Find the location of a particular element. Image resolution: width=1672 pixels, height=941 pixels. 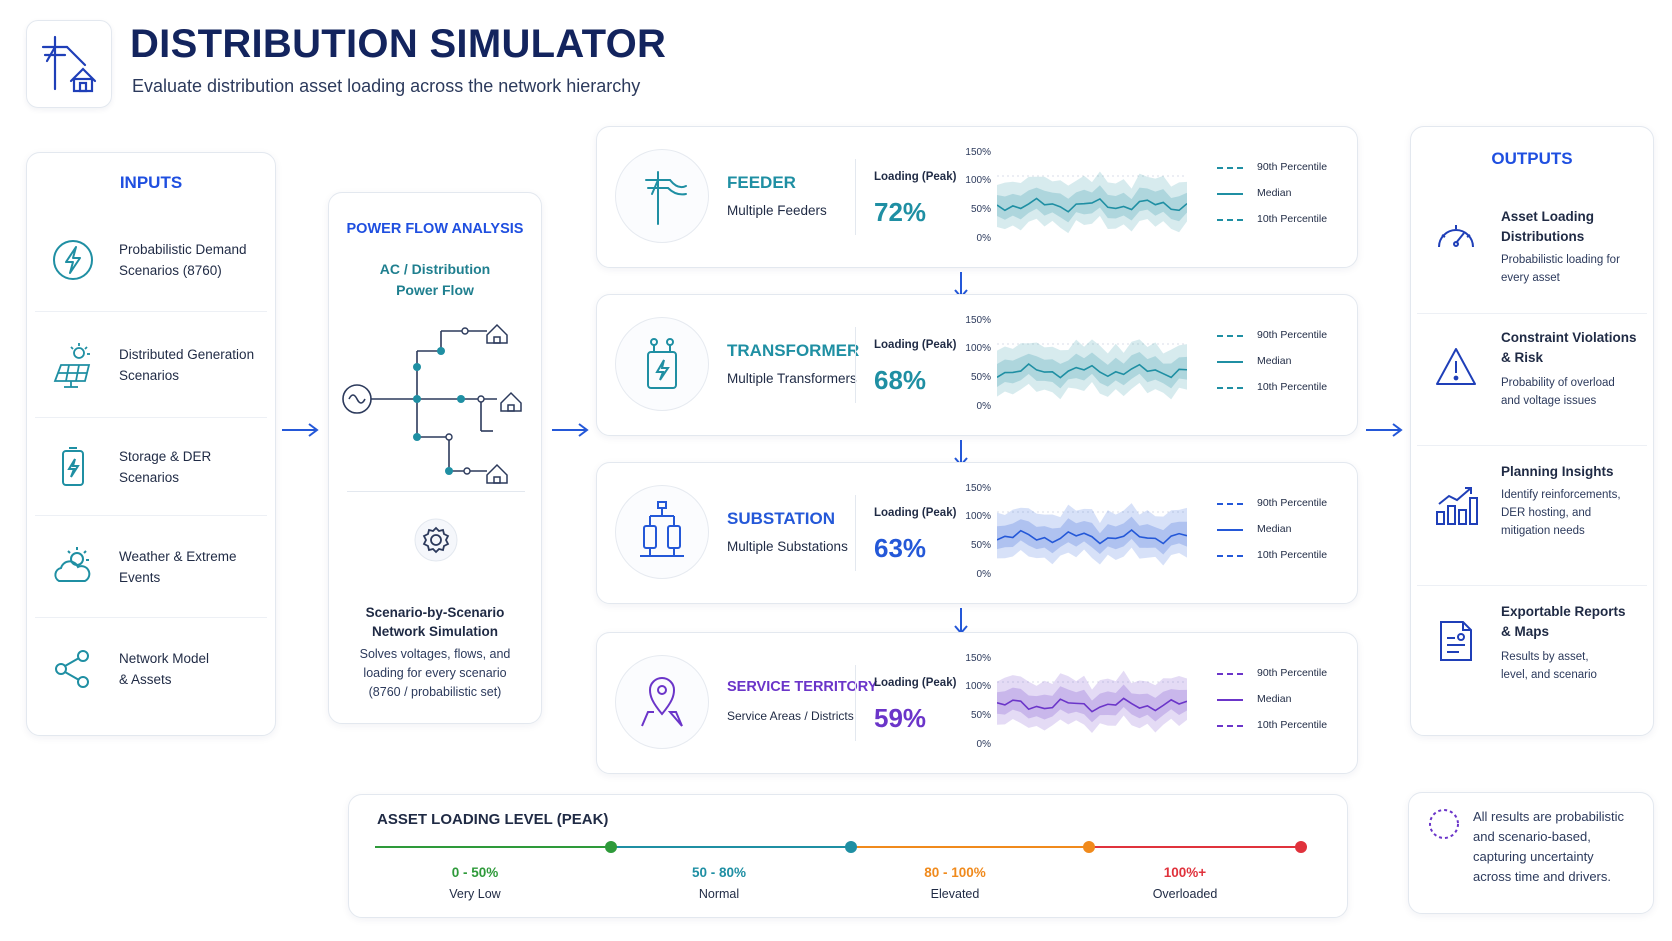

lightning-circle-icon is located at coordinates (73, 260).